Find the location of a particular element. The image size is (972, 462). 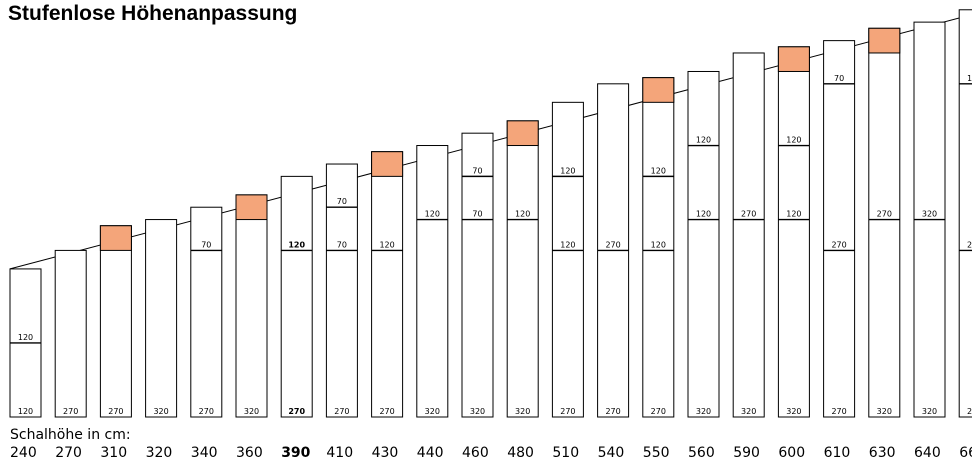

formwork-height-label: 440 is located at coordinates (430, 453).